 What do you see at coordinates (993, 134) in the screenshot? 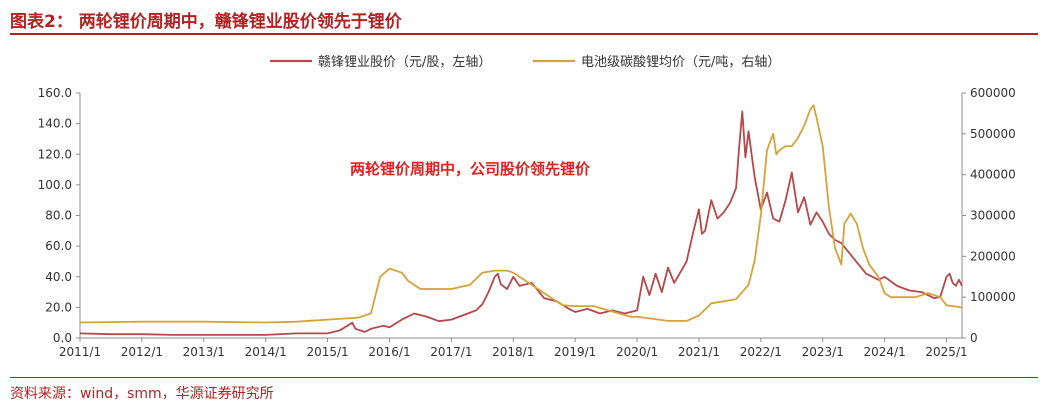
I see `y-right-tick-label: 500000` at bounding box center [993, 134].